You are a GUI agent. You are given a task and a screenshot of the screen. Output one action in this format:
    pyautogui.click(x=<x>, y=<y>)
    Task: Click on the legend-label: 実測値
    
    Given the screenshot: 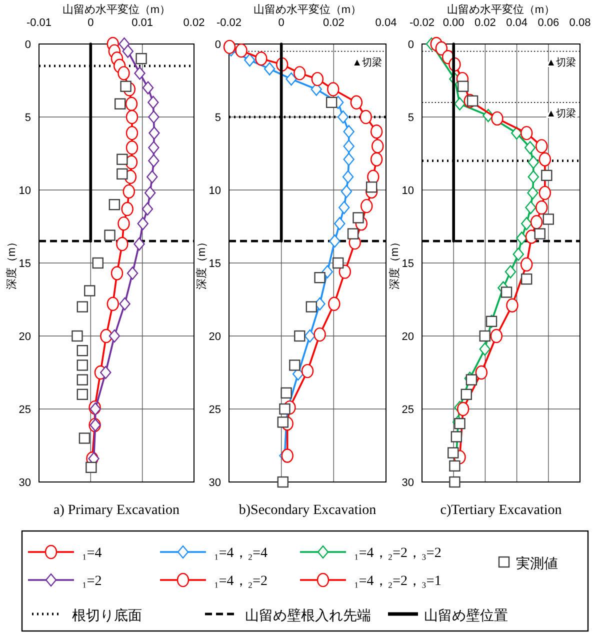 What is the action you would take?
    pyautogui.click(x=537, y=563)
    